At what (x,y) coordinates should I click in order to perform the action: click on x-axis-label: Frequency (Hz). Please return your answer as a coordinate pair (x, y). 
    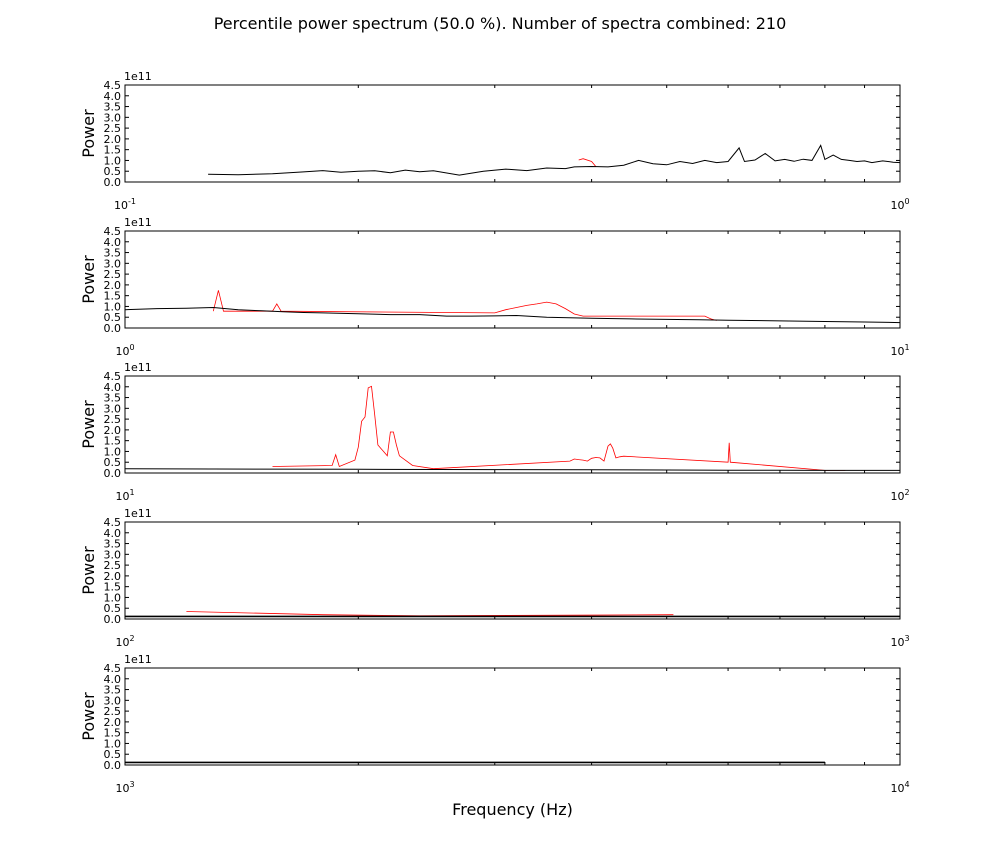
    Looking at the image, I should click on (512, 809).